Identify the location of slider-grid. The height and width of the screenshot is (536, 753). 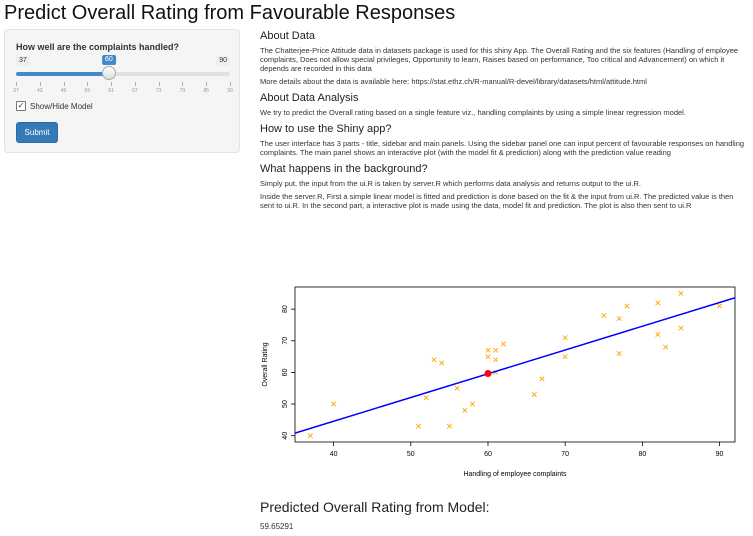
(123, 85).